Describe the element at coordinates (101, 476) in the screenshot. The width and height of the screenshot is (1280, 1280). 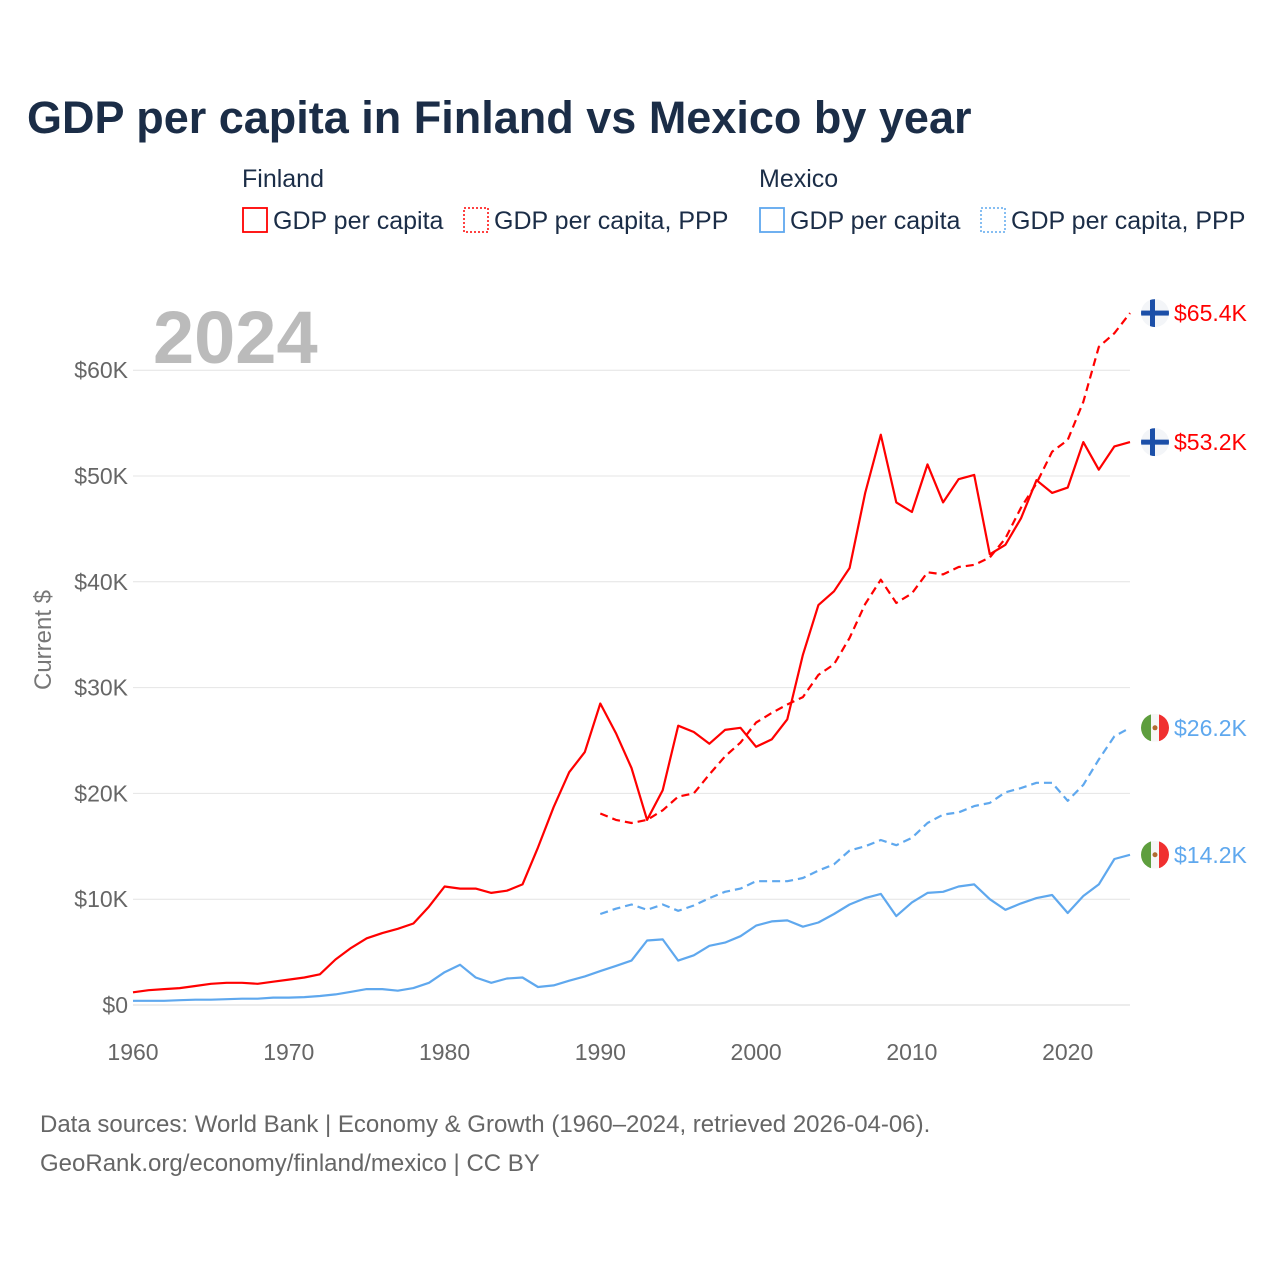
I see `y-tick-label: $50K` at that location.